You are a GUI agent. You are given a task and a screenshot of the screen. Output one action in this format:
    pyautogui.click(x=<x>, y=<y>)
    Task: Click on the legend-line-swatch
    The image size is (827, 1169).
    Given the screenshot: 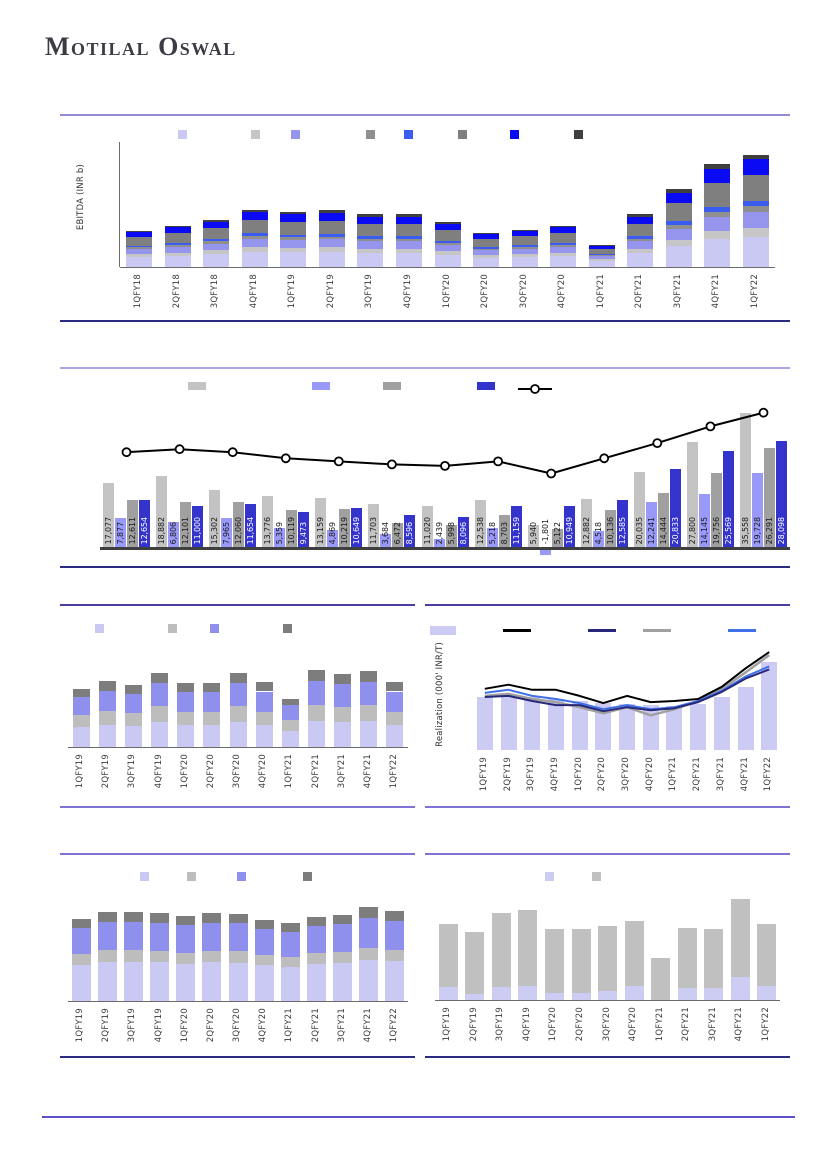 What is the action you would take?
    pyautogui.click(x=602, y=630)
    